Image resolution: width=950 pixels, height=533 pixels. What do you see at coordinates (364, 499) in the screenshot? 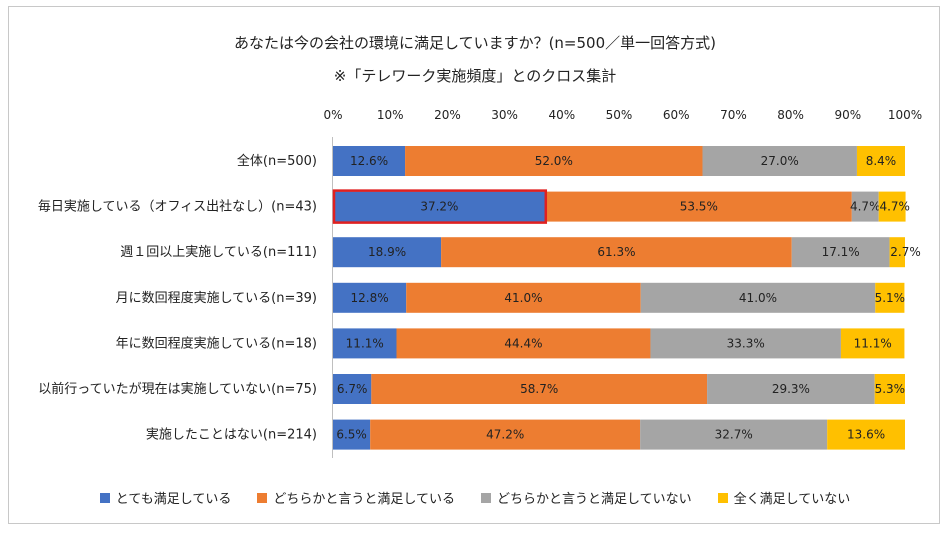
I see `legend-label: どちらかと言うと満足している` at bounding box center [364, 499].